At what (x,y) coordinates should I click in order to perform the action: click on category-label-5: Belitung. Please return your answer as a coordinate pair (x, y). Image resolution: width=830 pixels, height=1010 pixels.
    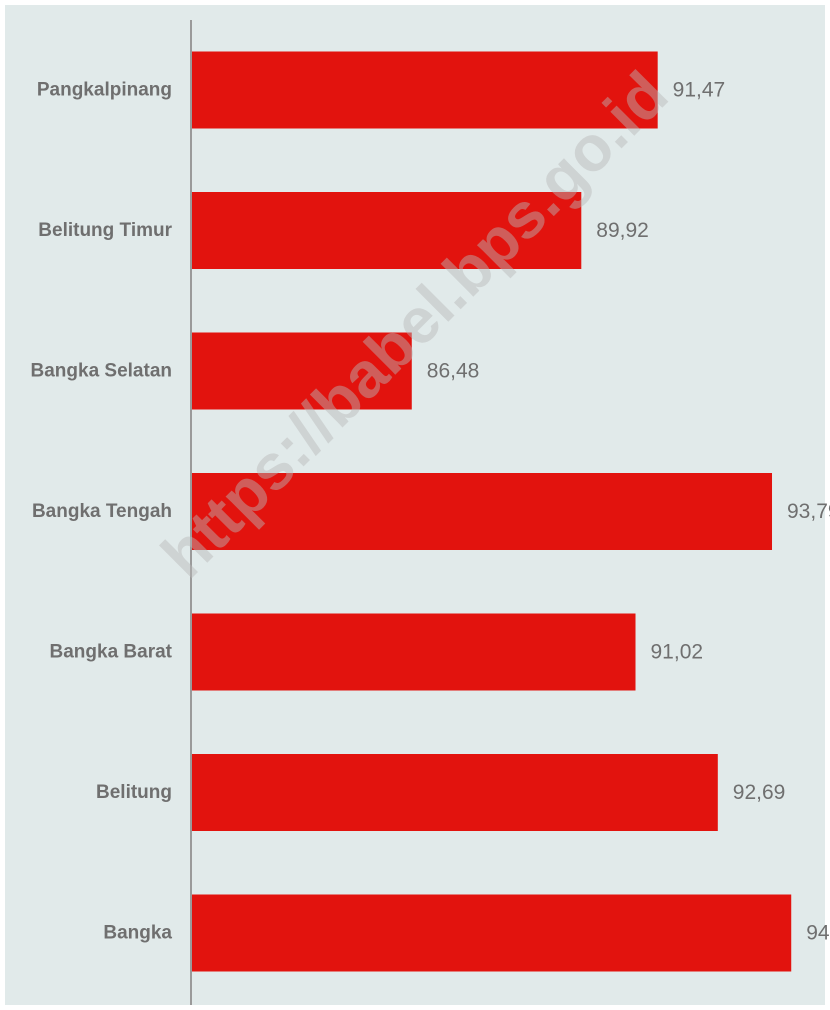
    Looking at the image, I should click on (134, 792).